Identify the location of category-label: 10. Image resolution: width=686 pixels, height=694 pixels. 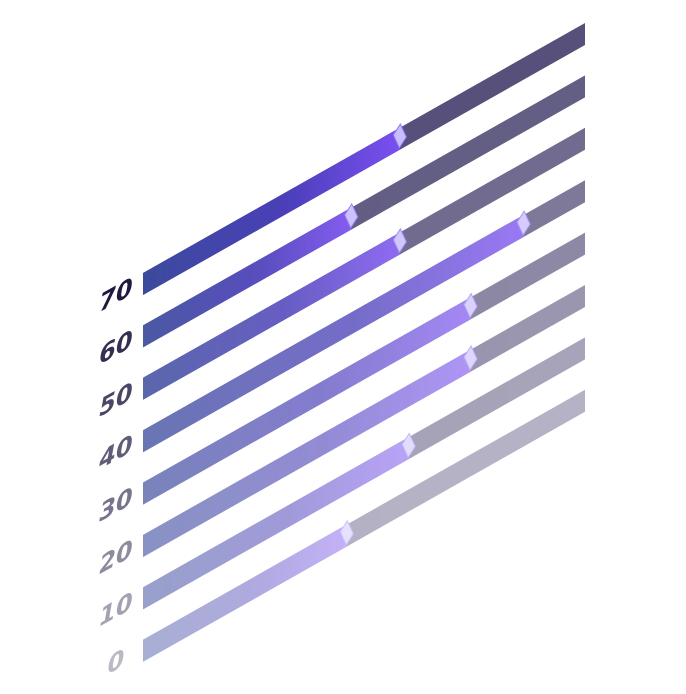
(115, 610).